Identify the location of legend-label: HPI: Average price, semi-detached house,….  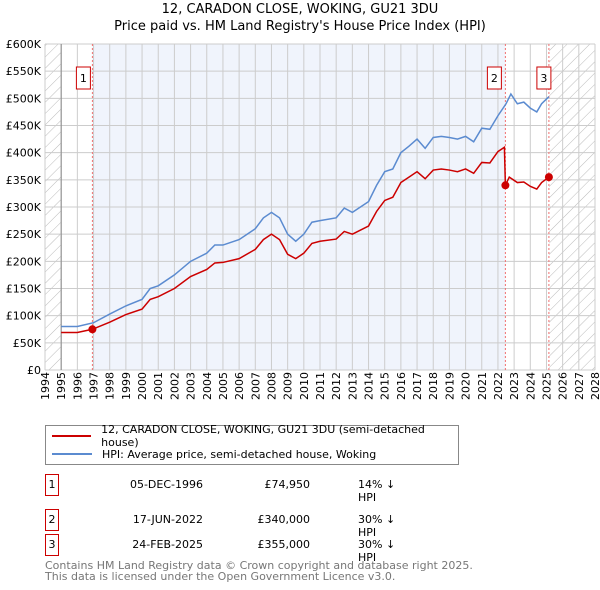
(239, 454).